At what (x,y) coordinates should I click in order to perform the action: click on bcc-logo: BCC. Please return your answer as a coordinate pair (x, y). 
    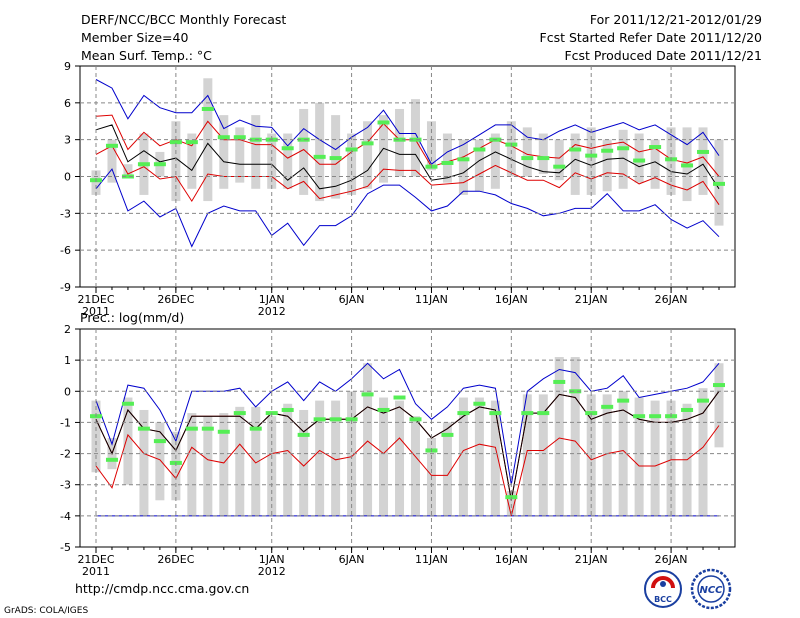
    Looking at the image, I should click on (663, 589).